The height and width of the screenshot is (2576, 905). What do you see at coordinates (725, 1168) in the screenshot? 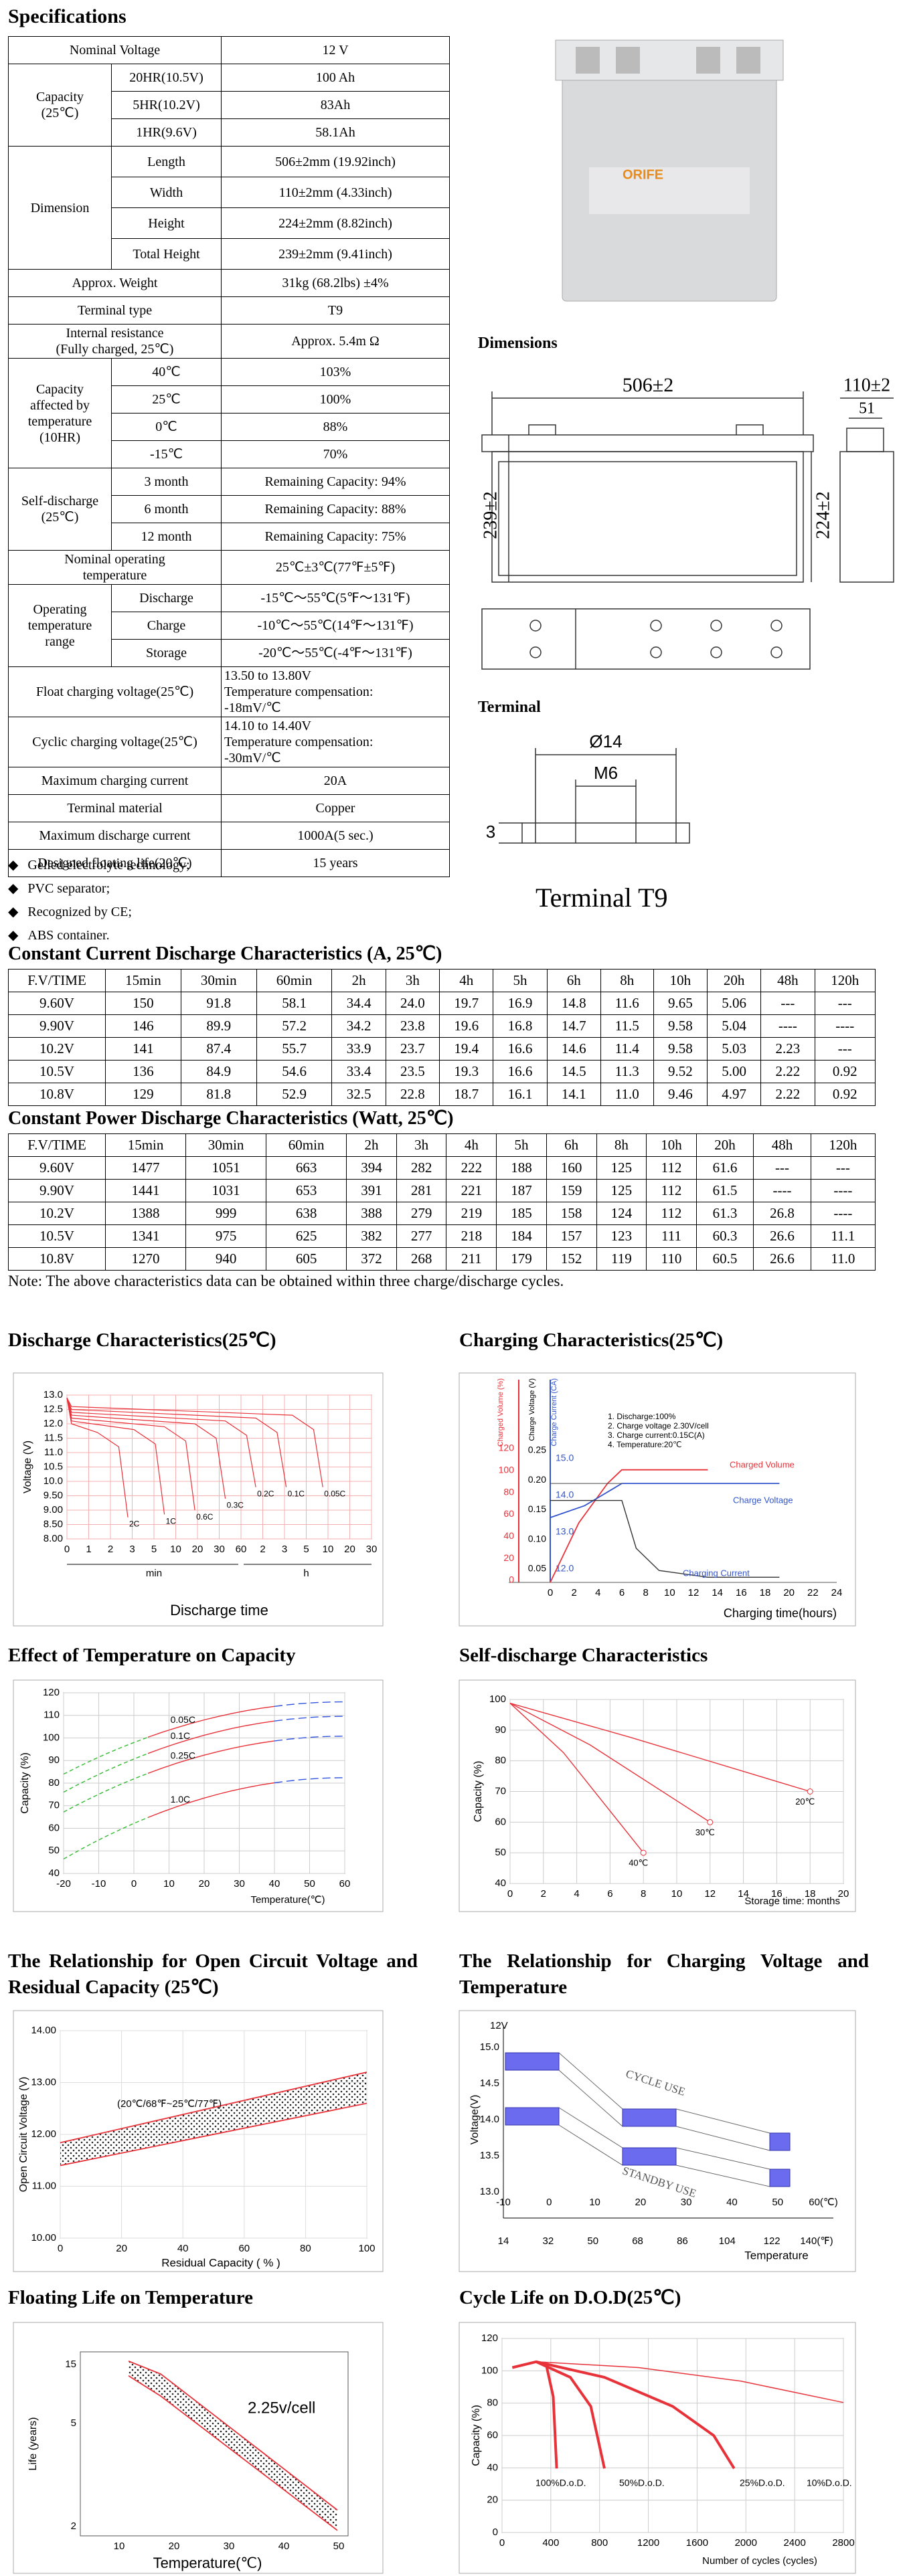
I see `cell: 61.6` at bounding box center [725, 1168].